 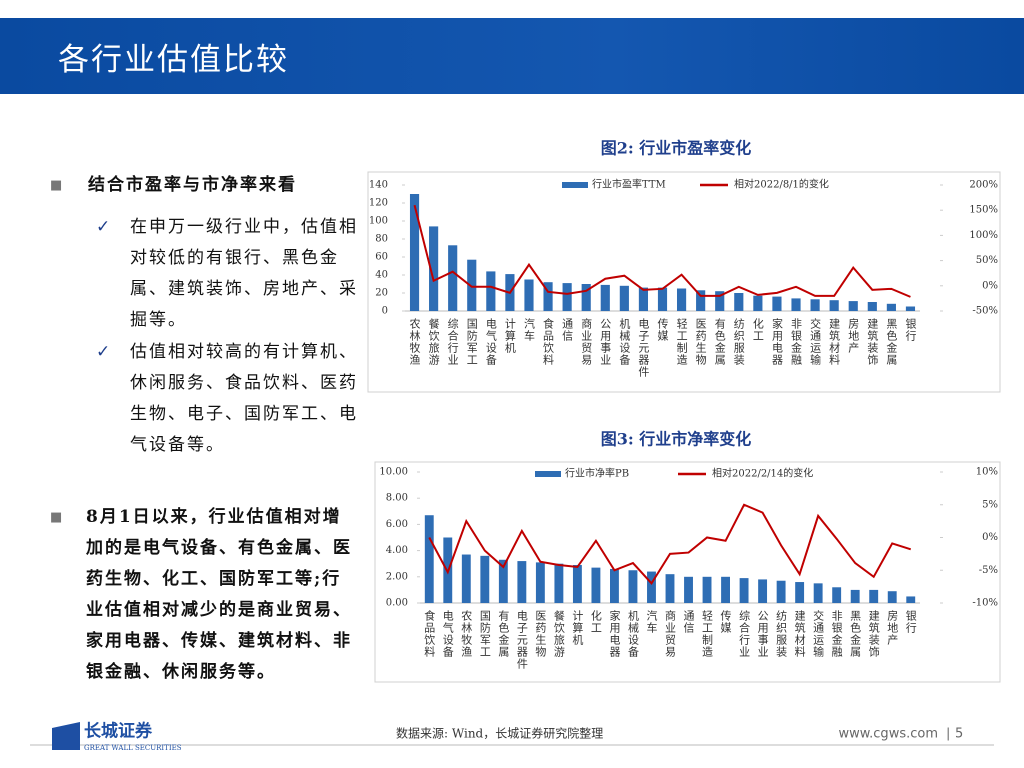 What do you see at coordinates (66, 736) in the screenshot?
I see `logo-icon` at bounding box center [66, 736].